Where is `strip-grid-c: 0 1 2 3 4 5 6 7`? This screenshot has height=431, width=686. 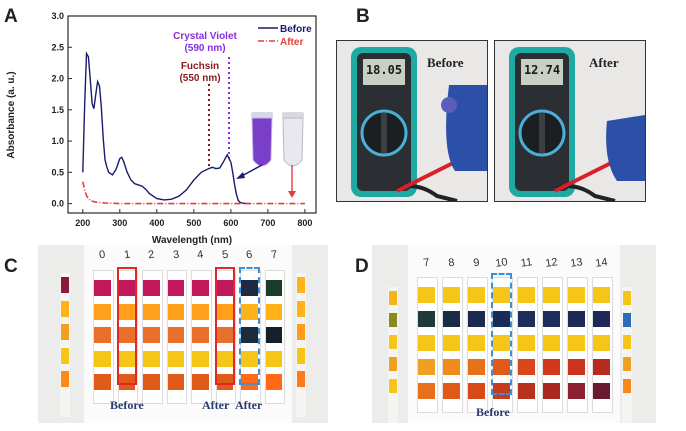 strip-grid-c: 0 1 2 3 4 5 6 7 is located at coordinates (188, 334).